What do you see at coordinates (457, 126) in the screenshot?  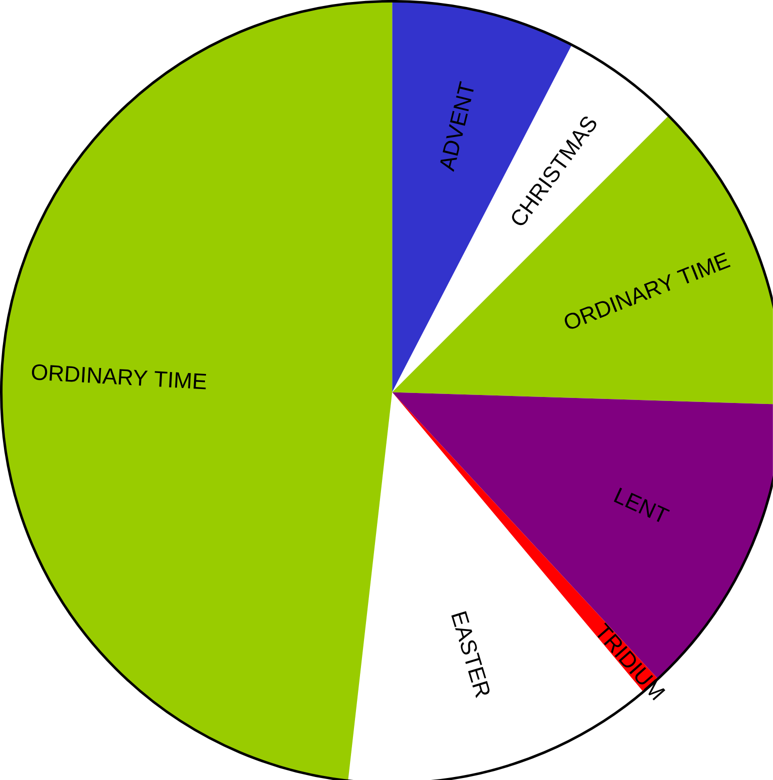 I see `slice-label: ADVENT` at bounding box center [457, 126].